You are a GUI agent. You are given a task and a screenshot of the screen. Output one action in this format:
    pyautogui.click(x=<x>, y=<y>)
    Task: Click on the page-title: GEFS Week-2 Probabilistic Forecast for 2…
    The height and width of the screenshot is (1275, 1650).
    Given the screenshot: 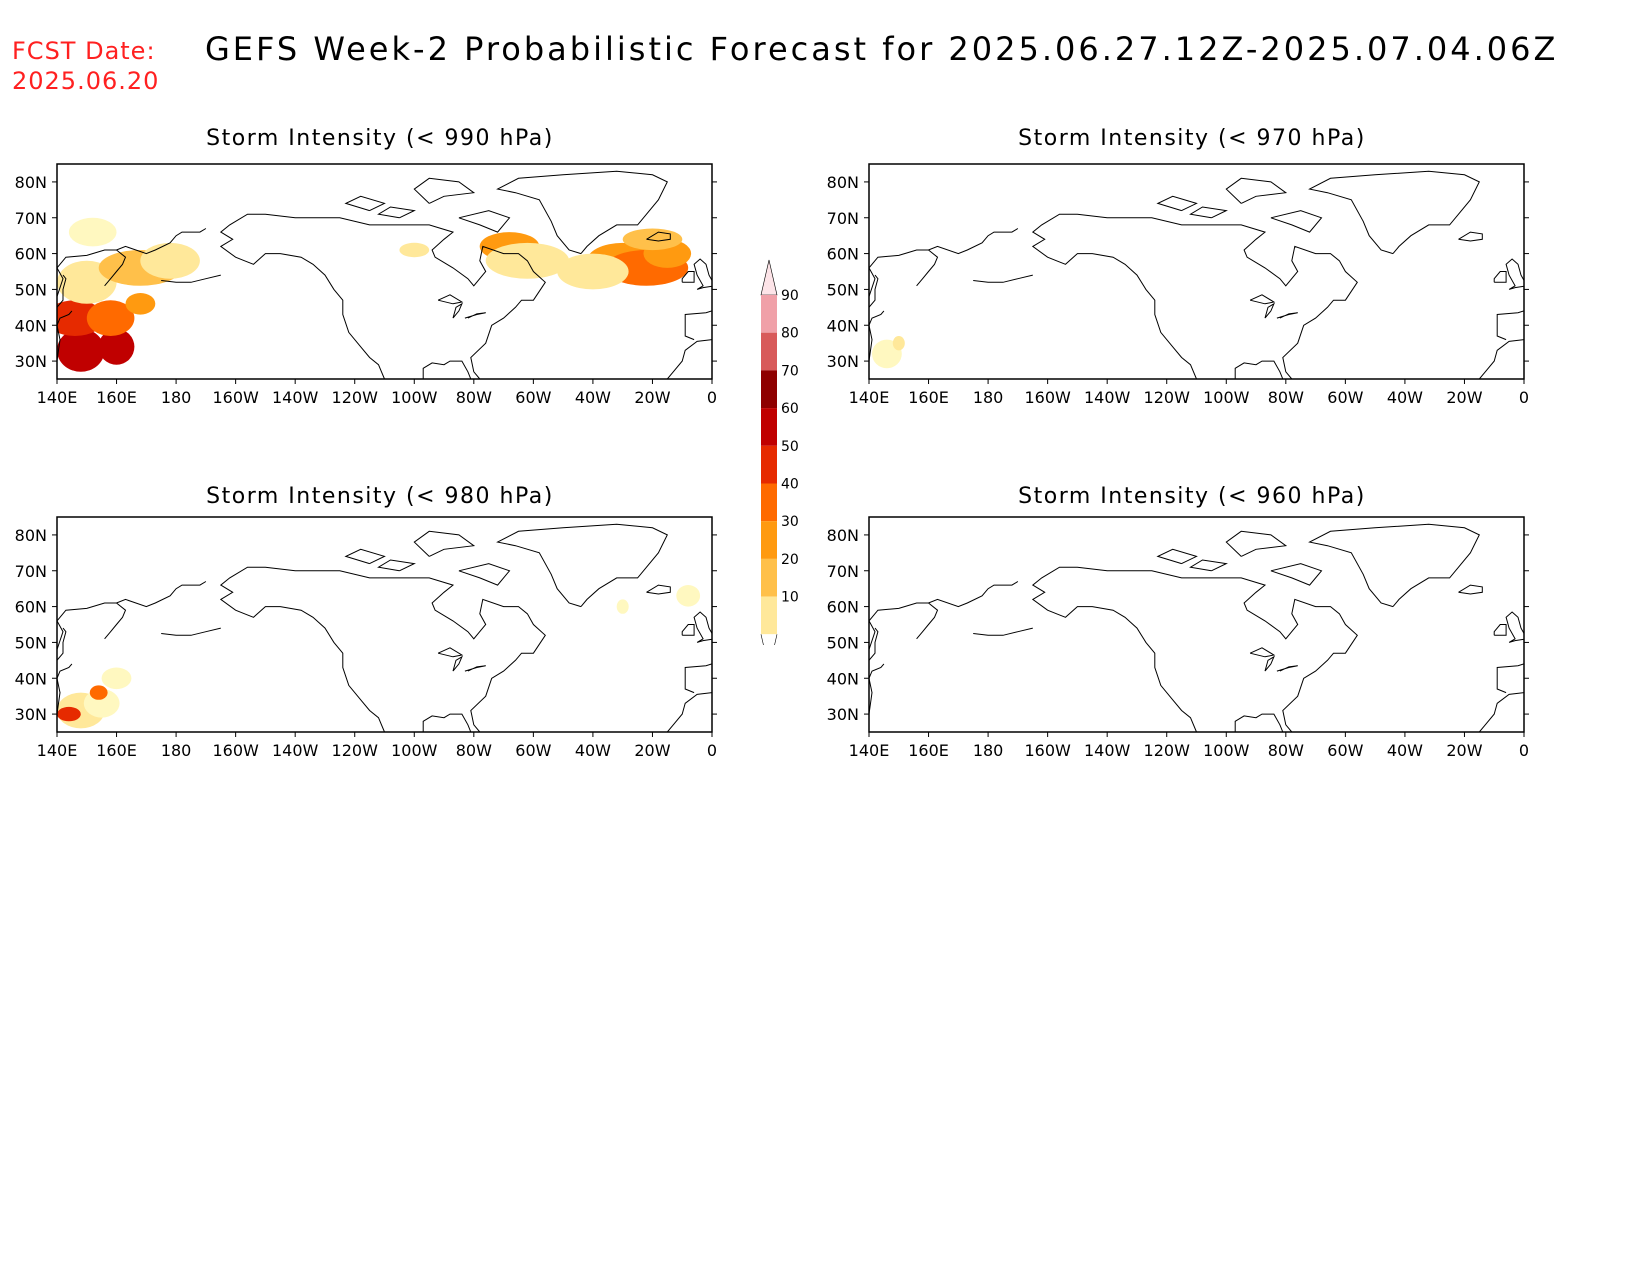 What is the action you would take?
    pyautogui.click(x=882, y=49)
    